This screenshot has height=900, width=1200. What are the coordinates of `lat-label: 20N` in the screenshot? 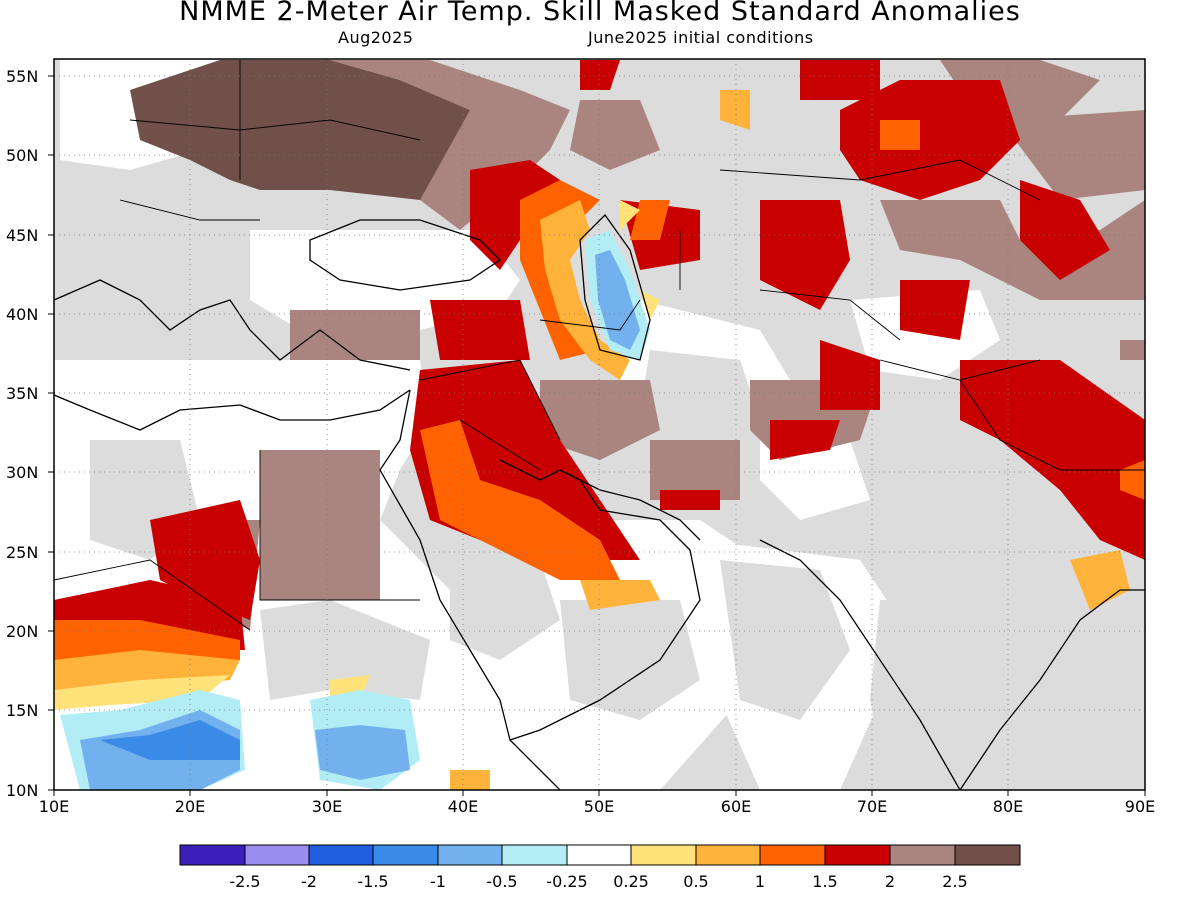 It's located at (22, 631).